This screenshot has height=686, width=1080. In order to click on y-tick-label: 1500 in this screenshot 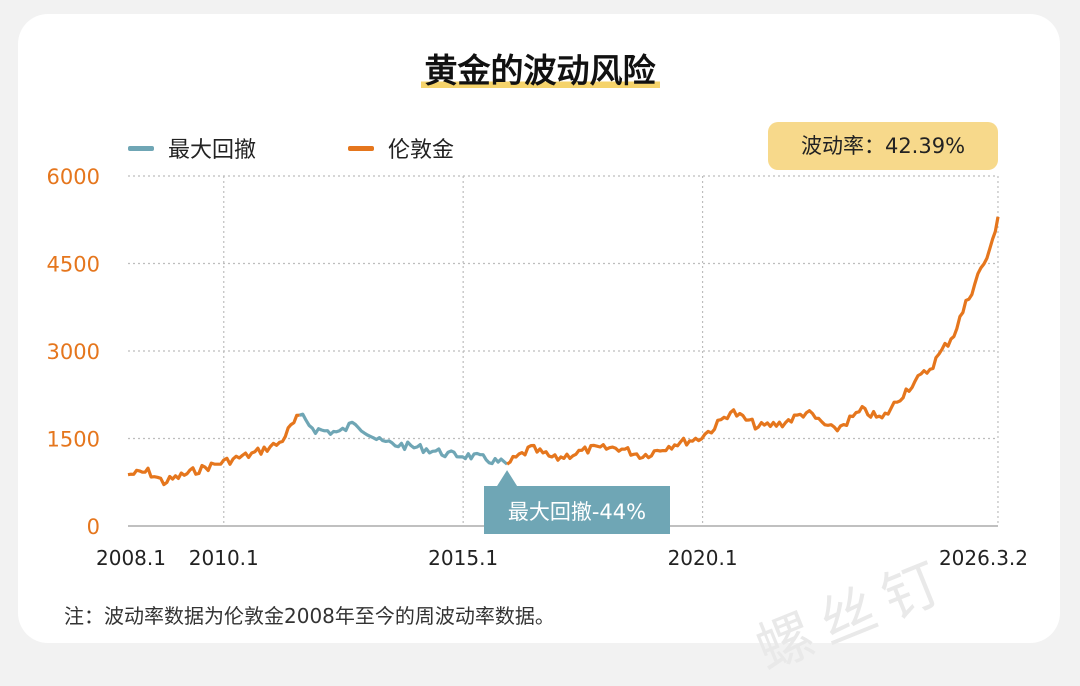, I will do `click(73, 440)`.